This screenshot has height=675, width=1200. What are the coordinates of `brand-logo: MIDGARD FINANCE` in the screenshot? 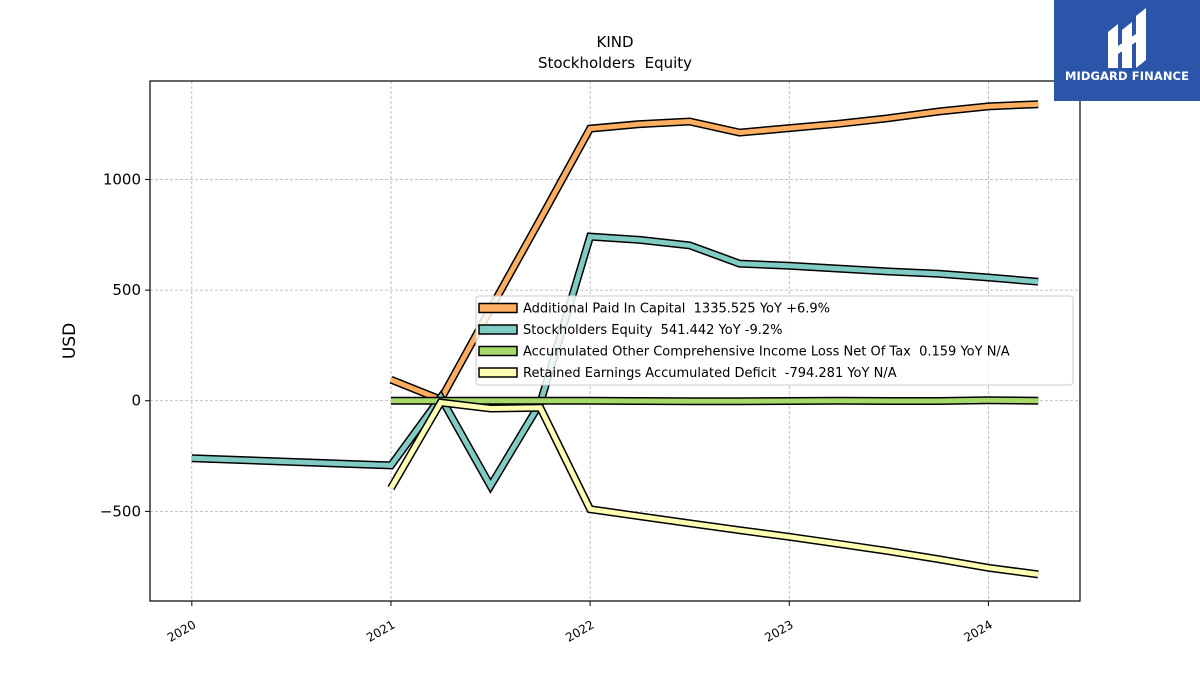 It's located at (1127, 50).